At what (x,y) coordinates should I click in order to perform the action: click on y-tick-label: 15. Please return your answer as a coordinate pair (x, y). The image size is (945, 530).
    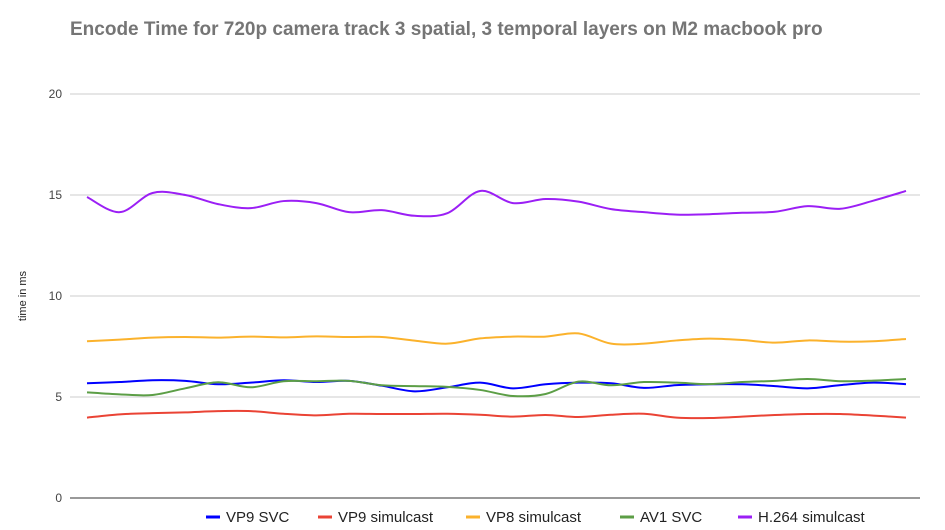
    Looking at the image, I should click on (56, 195).